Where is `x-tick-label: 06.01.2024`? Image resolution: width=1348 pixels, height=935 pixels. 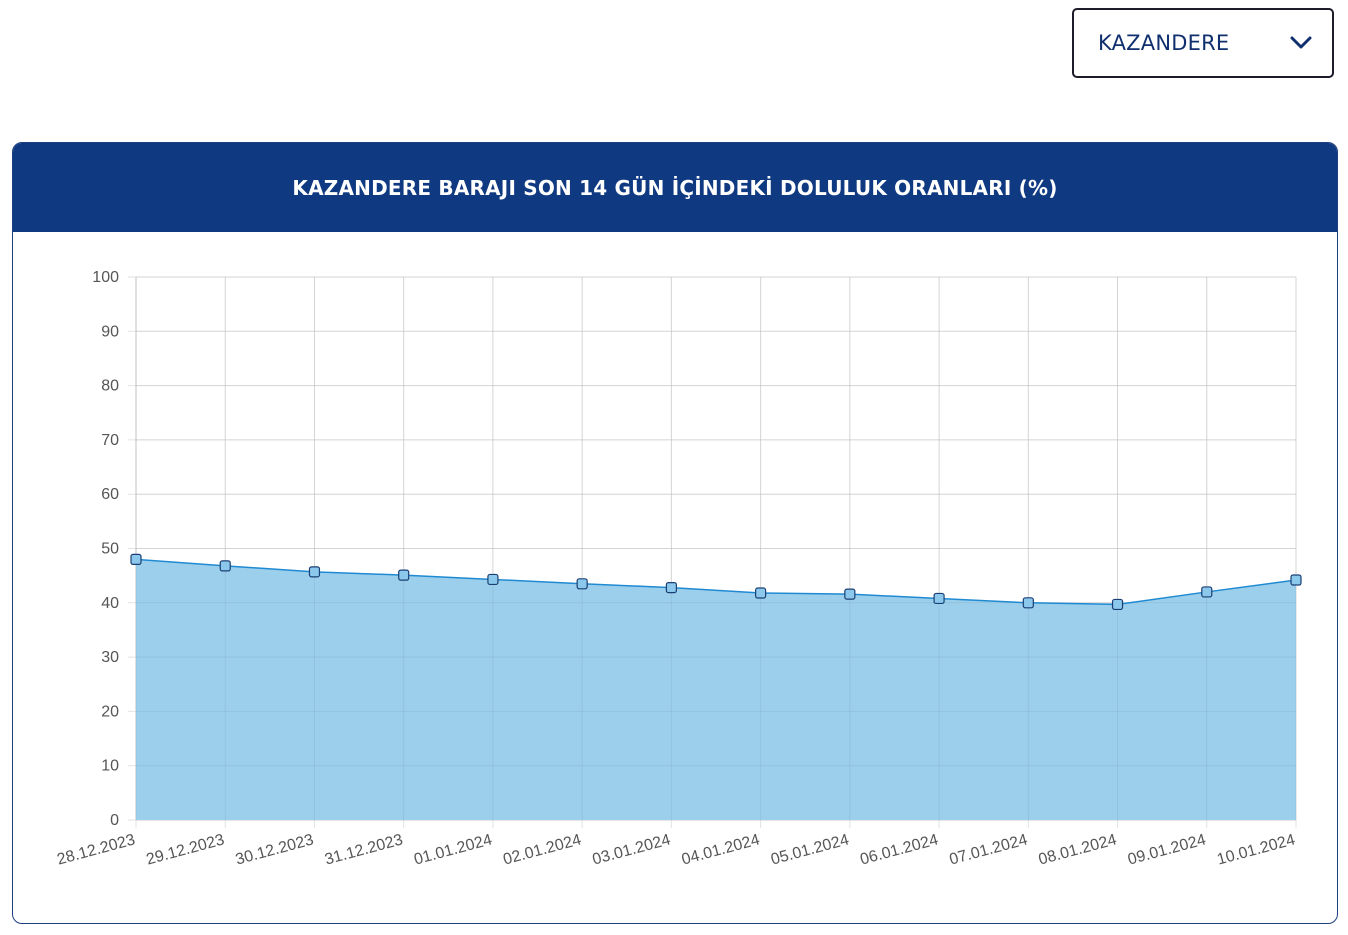
x-tick-label: 06.01.2024 is located at coordinates (899, 849).